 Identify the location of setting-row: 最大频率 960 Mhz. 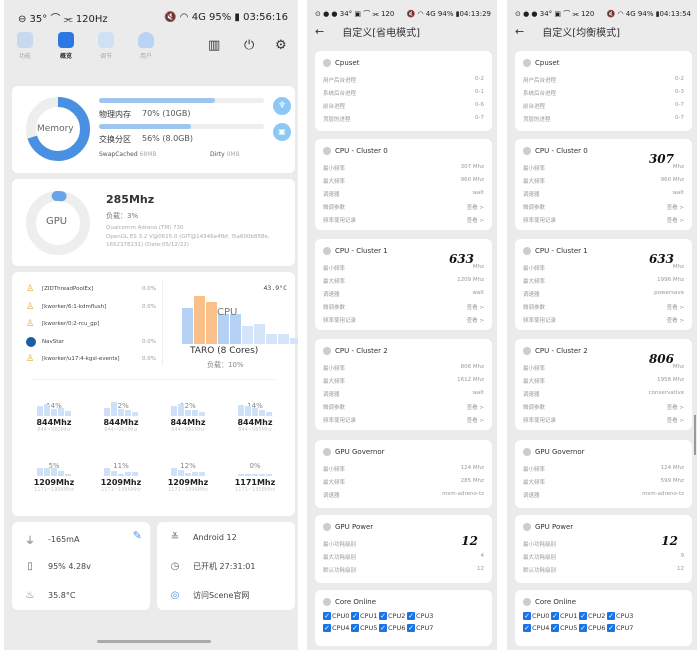
(603, 181).